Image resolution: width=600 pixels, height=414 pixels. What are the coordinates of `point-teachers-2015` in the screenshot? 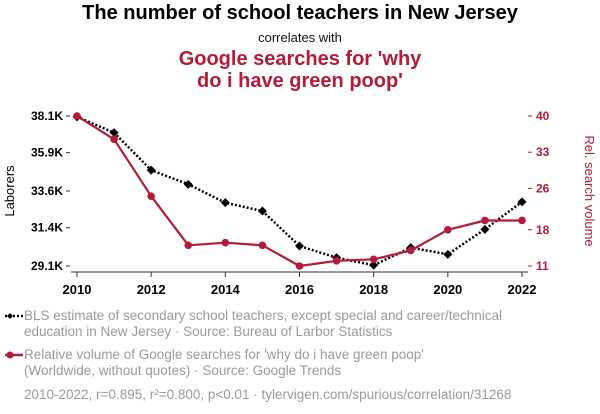 It's located at (262, 211).